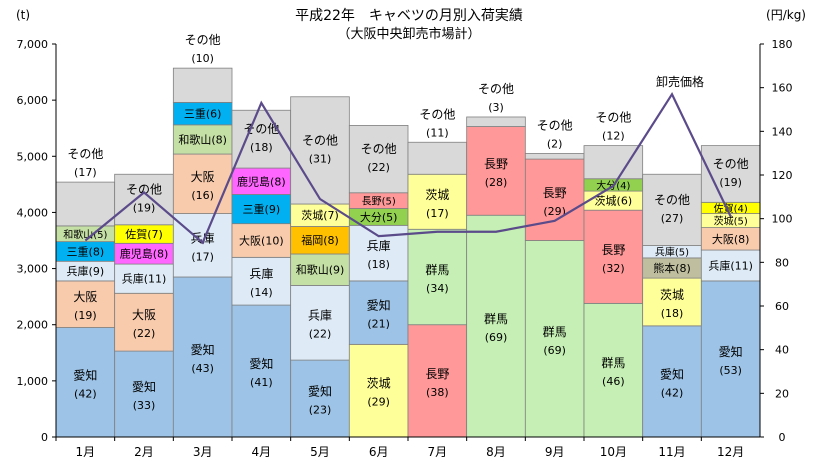 This screenshot has width=818, height=462. I want to click on segment-label: 三重(8), so click(86, 251).